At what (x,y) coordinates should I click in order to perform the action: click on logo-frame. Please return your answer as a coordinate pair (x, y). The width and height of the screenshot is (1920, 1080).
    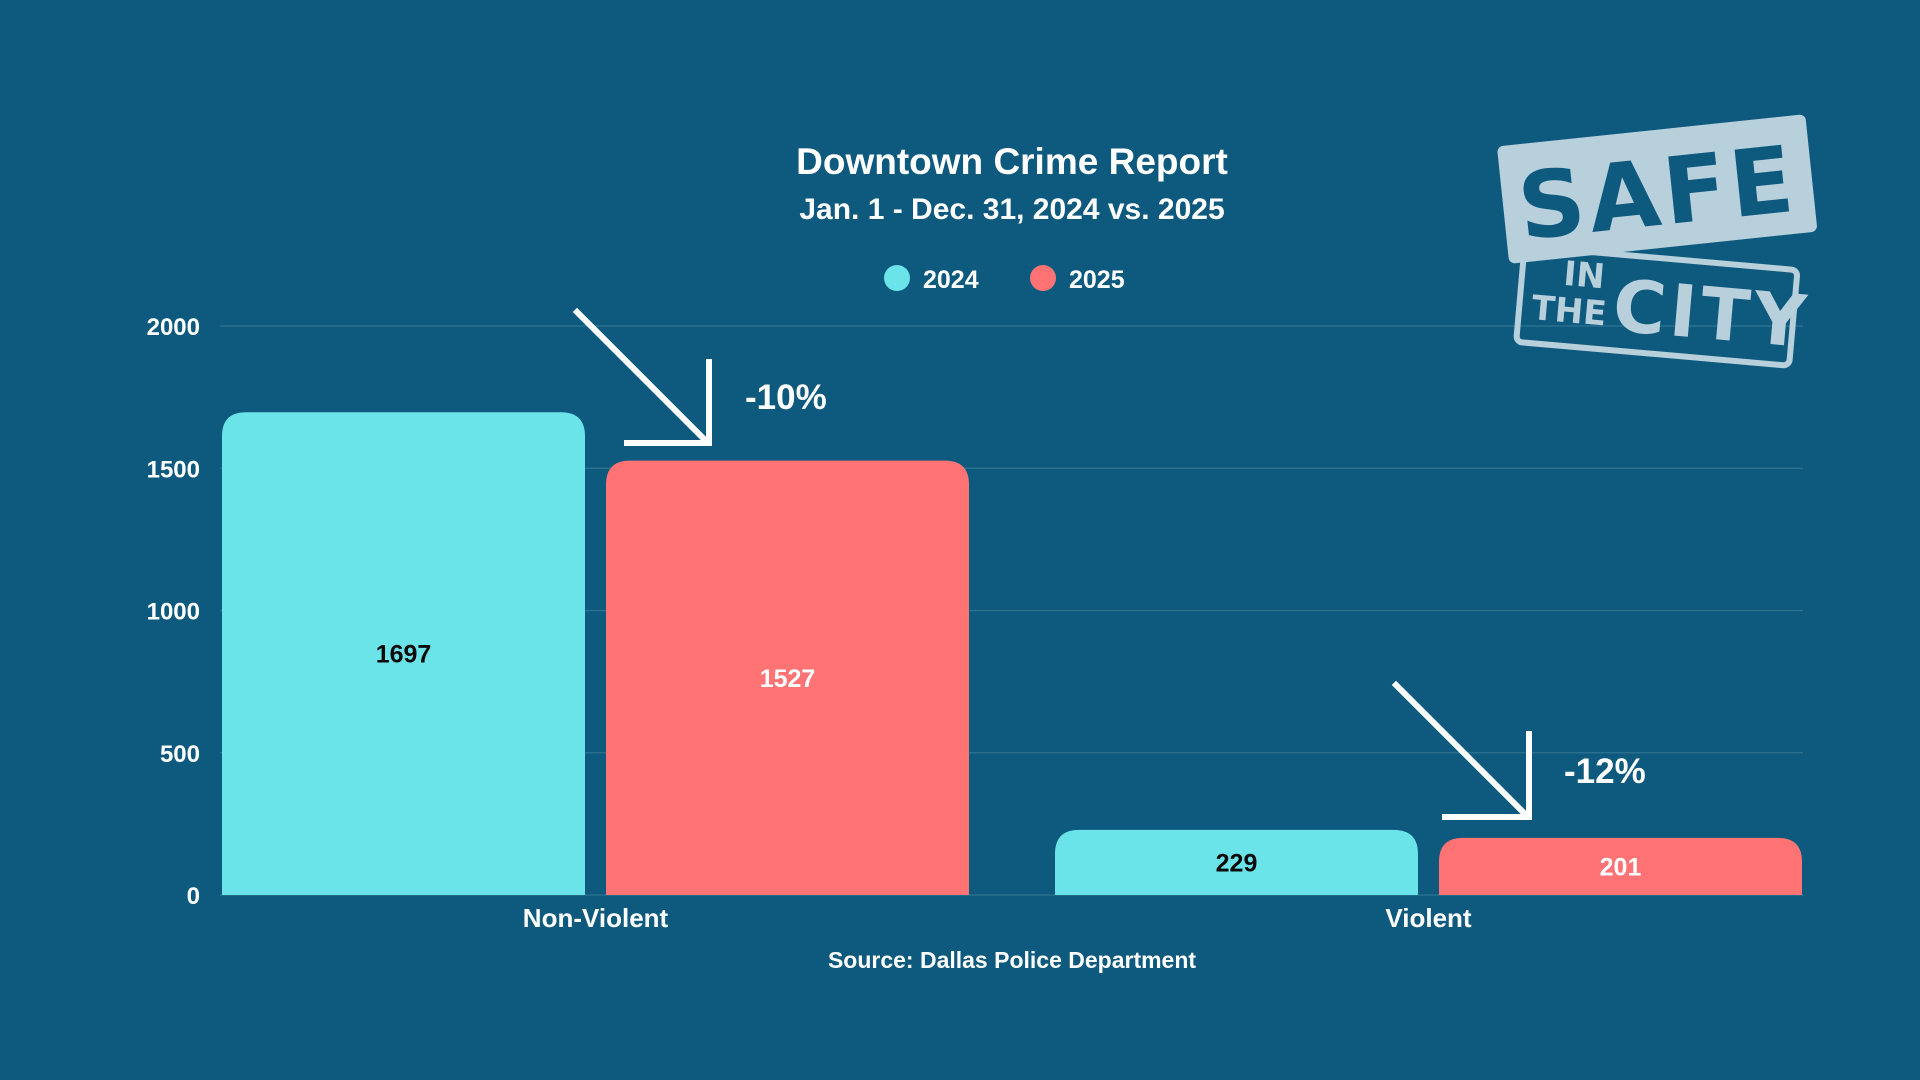
    Looking at the image, I should click on (1656, 306).